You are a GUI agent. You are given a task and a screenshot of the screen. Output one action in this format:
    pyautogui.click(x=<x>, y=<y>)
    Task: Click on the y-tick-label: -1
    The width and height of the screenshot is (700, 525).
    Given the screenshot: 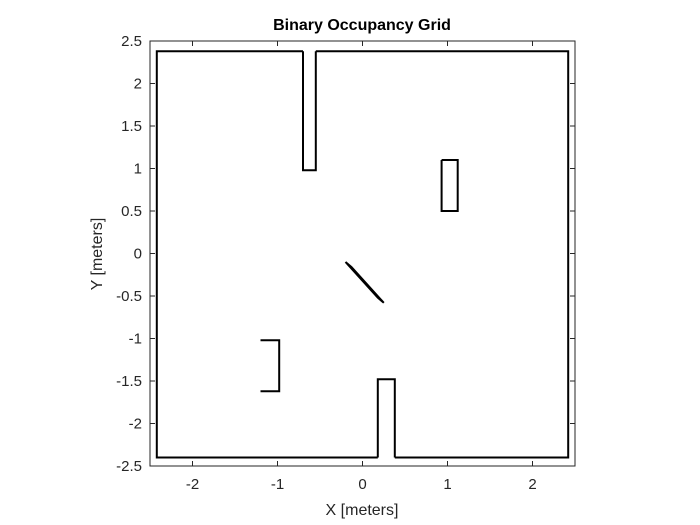 What is the action you would take?
    pyautogui.click(x=135, y=339)
    